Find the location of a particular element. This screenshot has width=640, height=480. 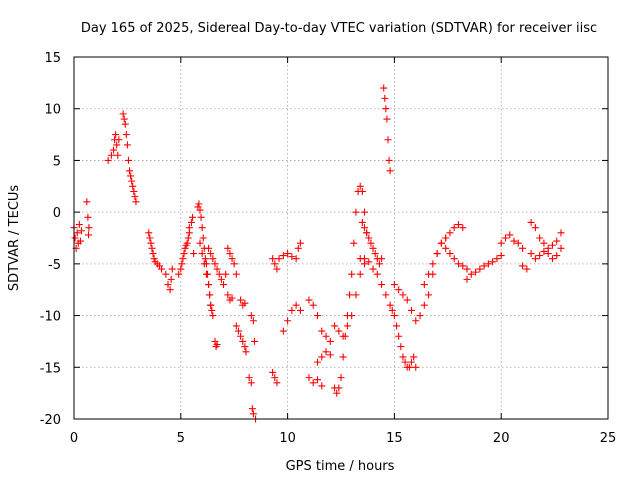

series-s38 is located at coordinates (546, 235).